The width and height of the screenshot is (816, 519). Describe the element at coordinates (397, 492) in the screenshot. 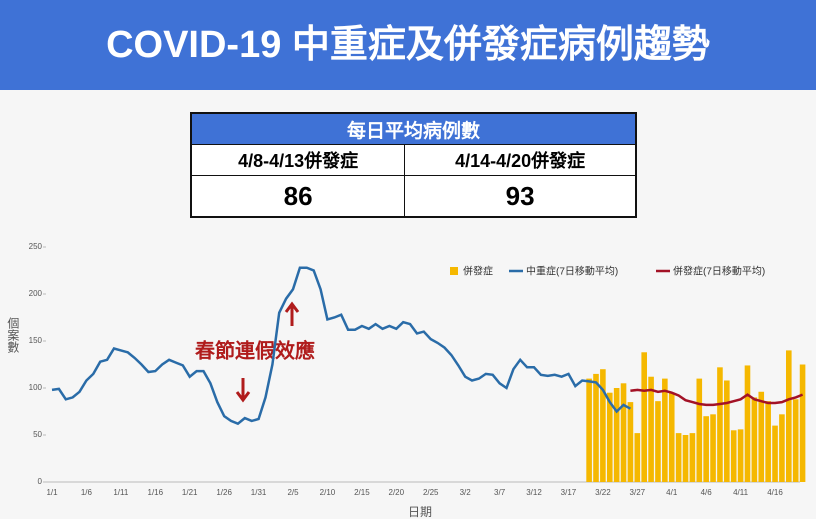

I see `x-tick-label: 2/20` at that location.